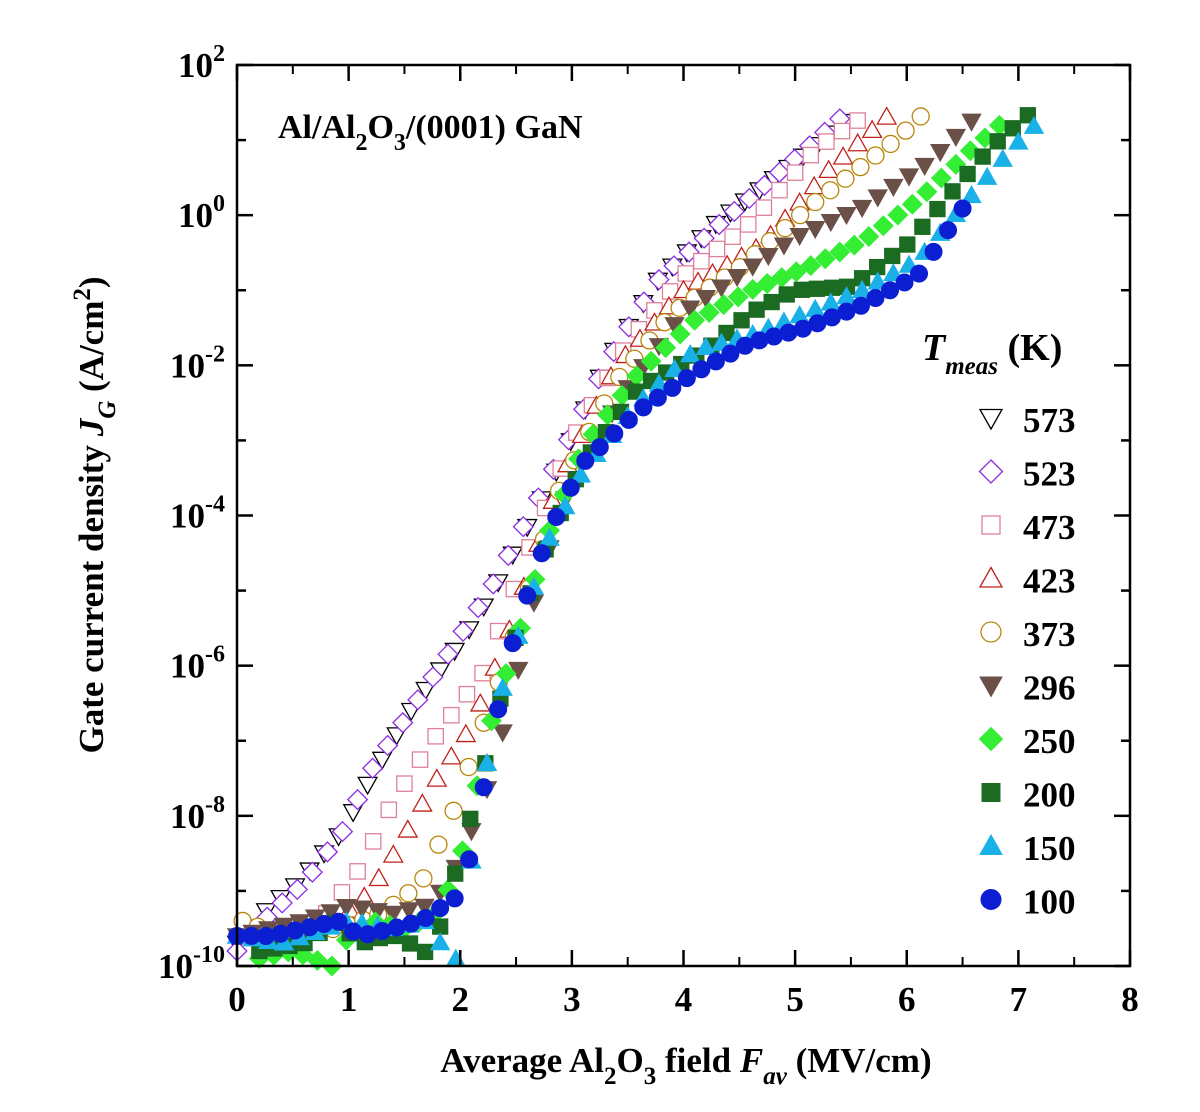 The width and height of the screenshot is (1200, 1112). I want to click on x-tick-label: 4, so click(684, 999).